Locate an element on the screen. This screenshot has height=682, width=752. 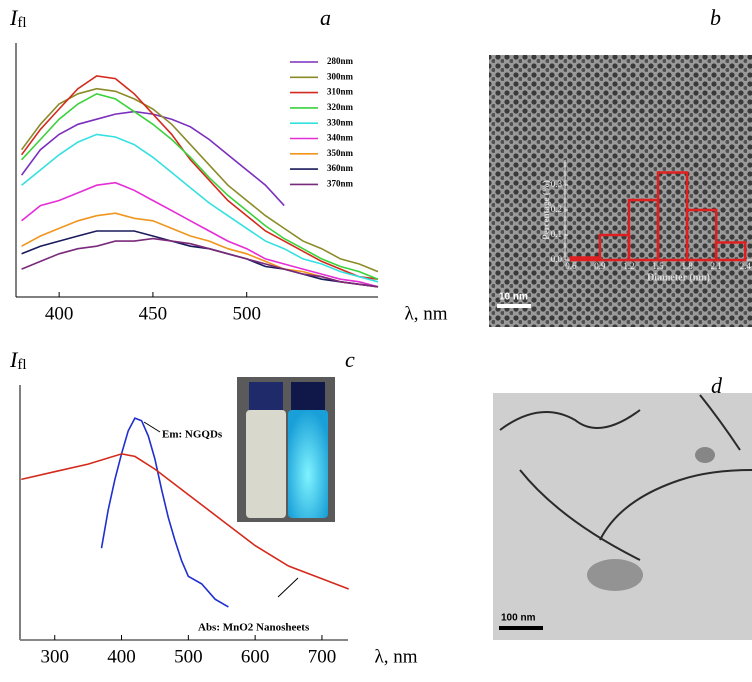
x-tick-label: 1.2 is located at coordinates (628, 266).